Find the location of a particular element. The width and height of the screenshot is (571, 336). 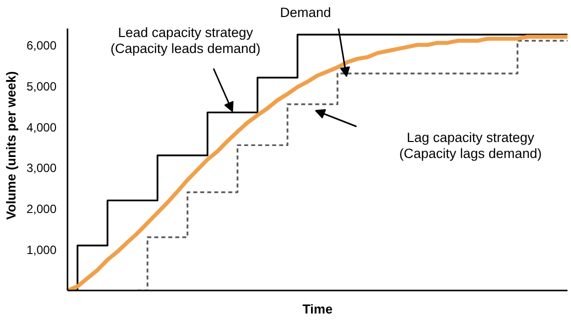

annotation: Lag capacity strategy (Capacity lags demand) is located at coordinates (470, 145).